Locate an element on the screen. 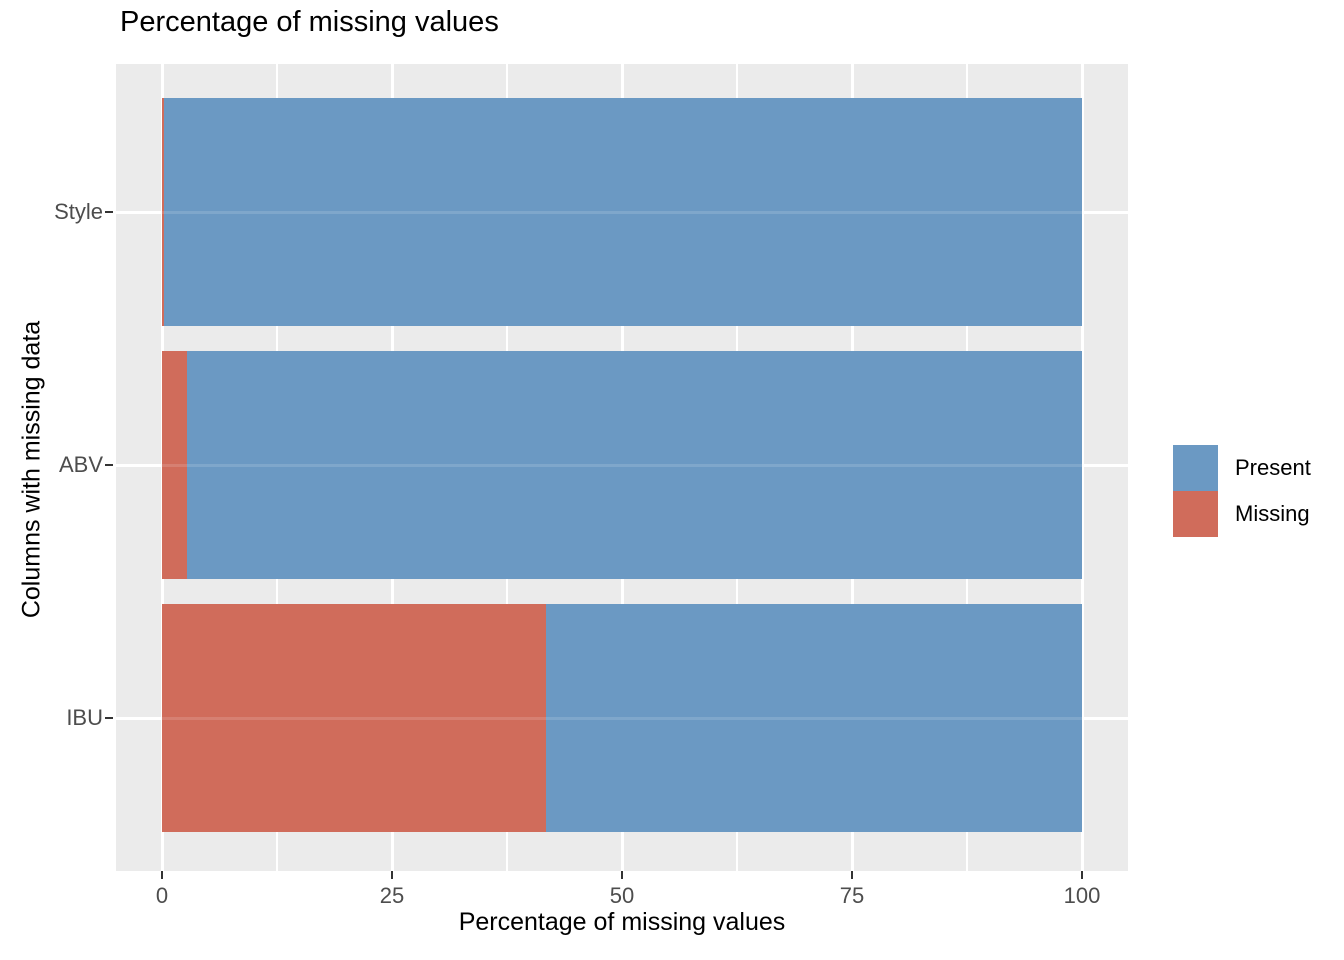  y-tick-label: ABV is located at coordinates (80, 464).